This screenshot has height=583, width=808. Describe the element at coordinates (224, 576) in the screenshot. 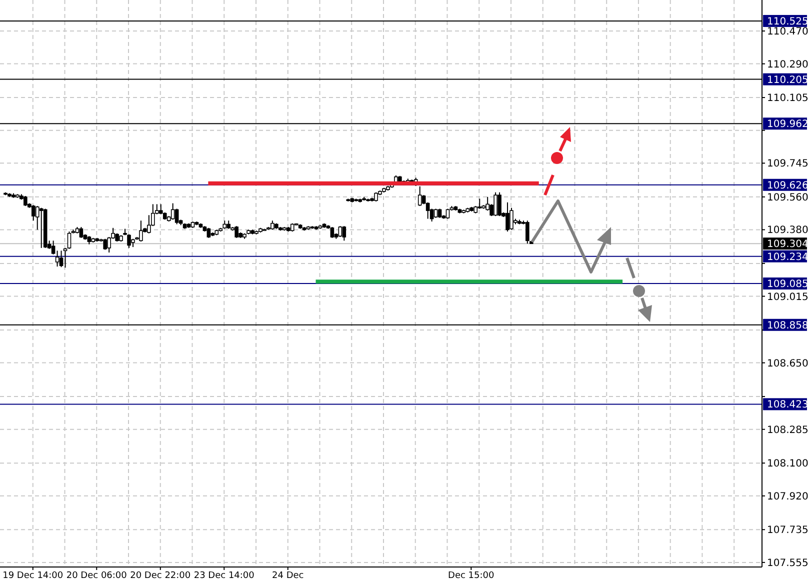

I see `x-tick-label: 23 Dec 14:00` at that location.